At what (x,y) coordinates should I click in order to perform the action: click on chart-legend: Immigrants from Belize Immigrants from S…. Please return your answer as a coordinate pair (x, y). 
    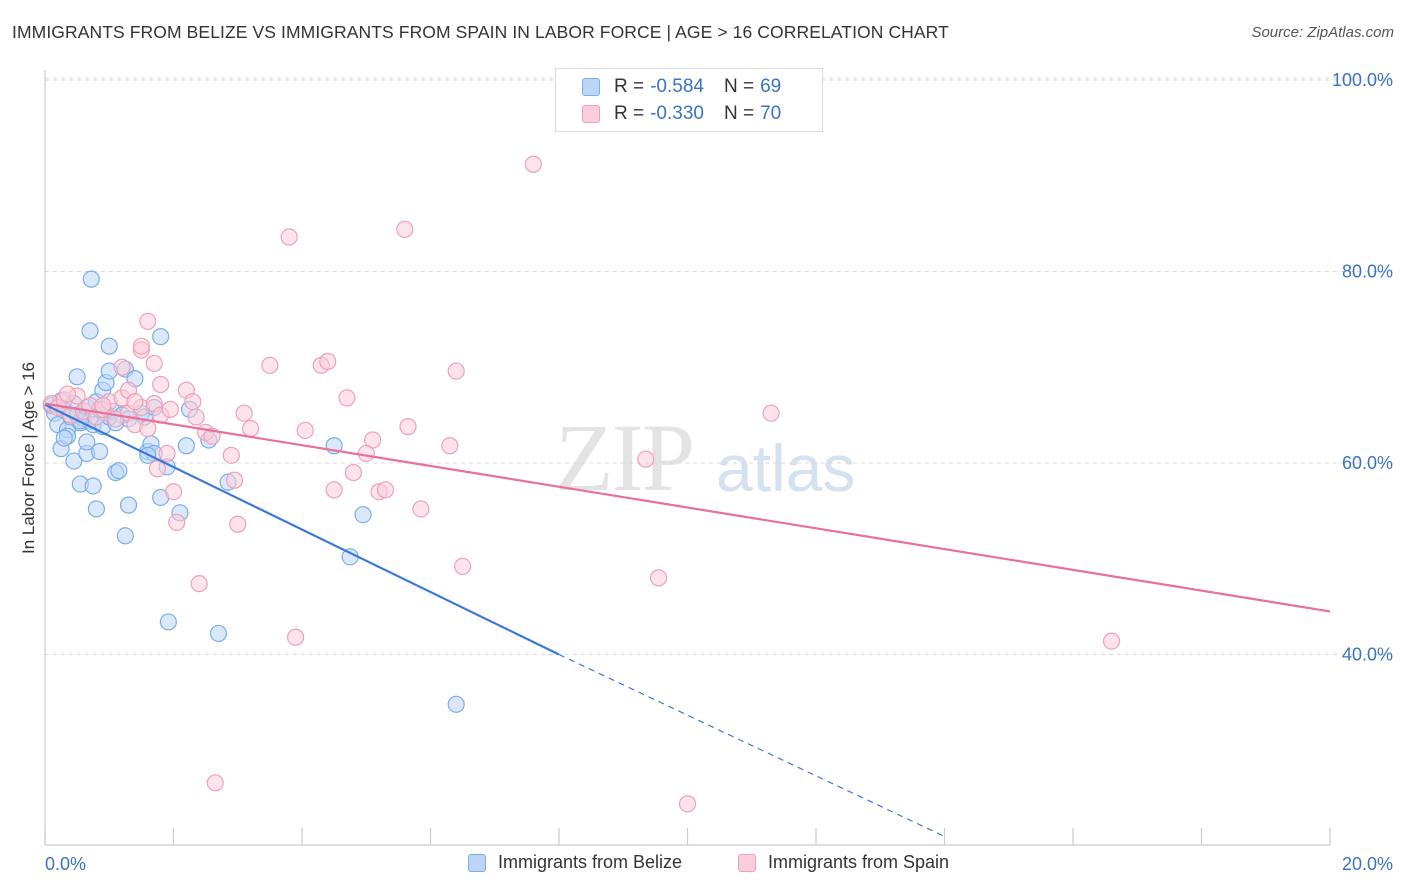
    Looking at the image, I should click on (703, 864).